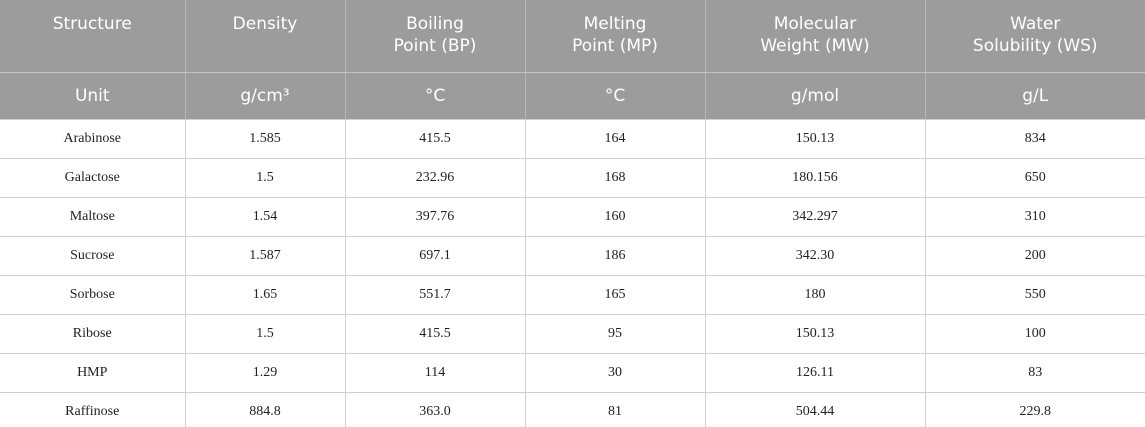  I want to click on header-text: Unit, so click(92, 95).